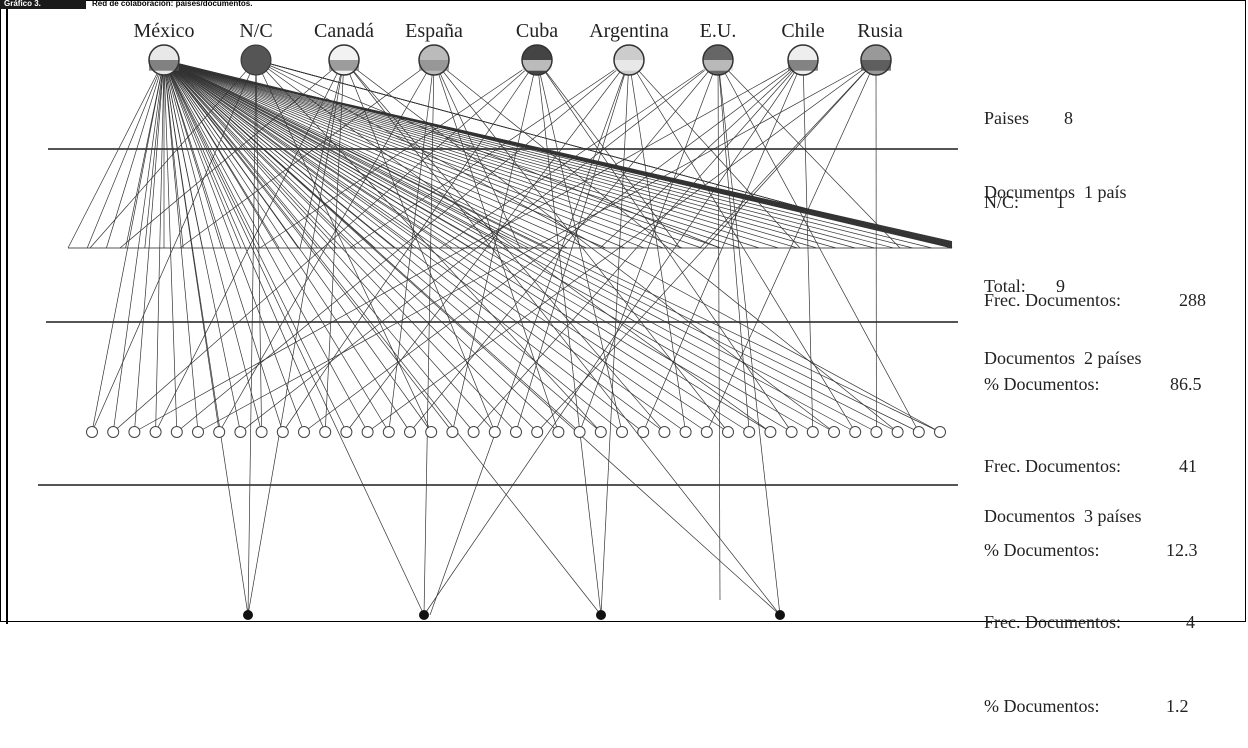 This screenshot has width=1248, height=748. What do you see at coordinates (434, 65) in the screenshot?
I see `spain-flag-band` at bounding box center [434, 65].